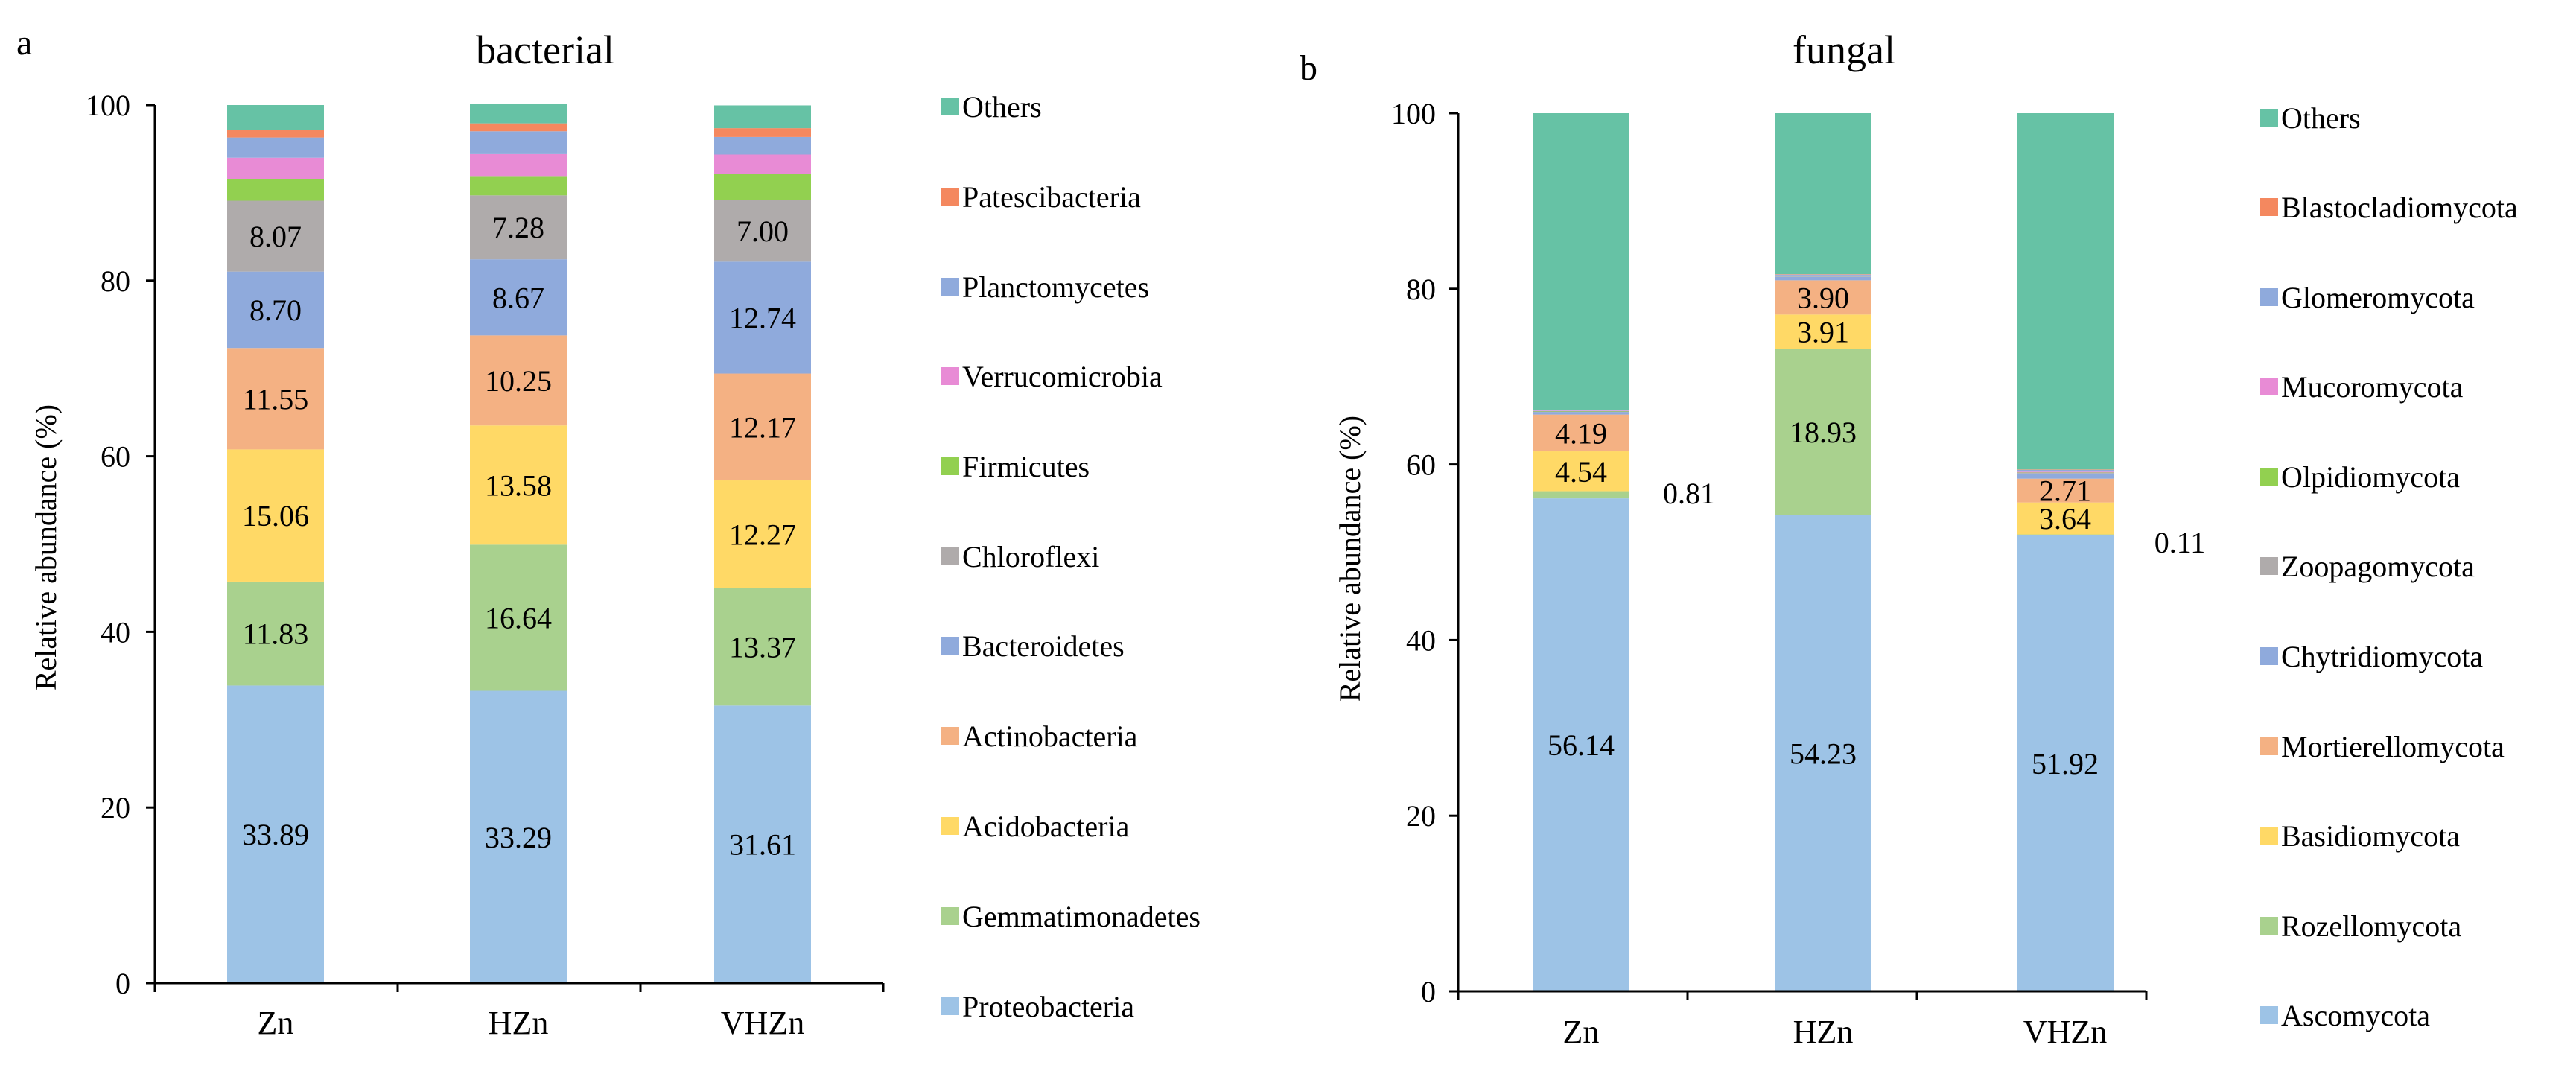 This screenshot has height=1071, width=2576. I want to click on bar-segment-basidiomycota-vhzn, so click(2065, 518).